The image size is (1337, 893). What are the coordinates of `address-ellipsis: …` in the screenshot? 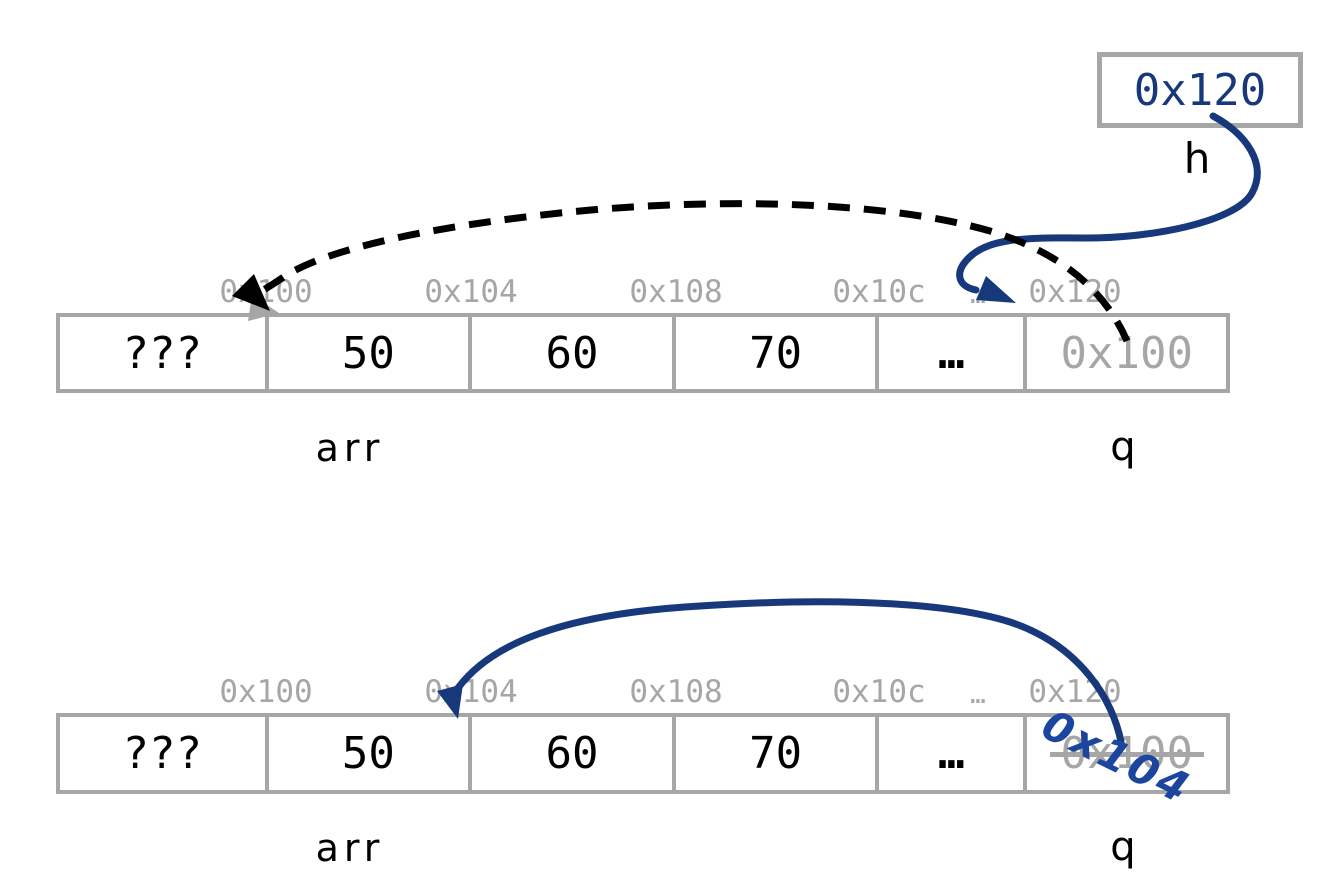 It's located at (978, 295).